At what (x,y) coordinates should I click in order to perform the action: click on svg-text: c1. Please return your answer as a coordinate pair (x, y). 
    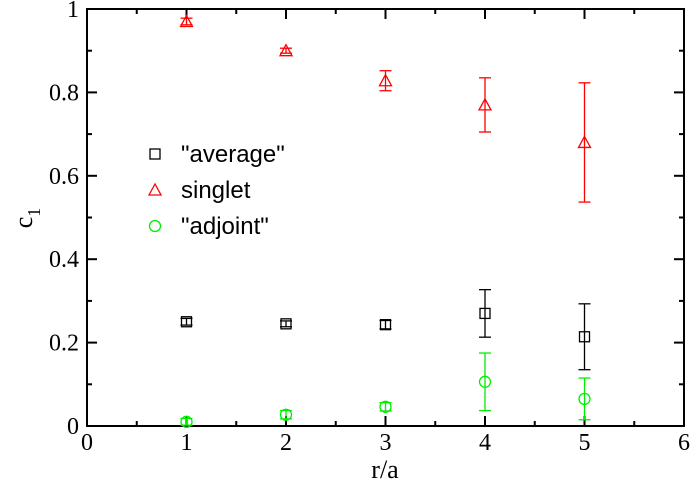
    Looking at the image, I should click on (26, 218).